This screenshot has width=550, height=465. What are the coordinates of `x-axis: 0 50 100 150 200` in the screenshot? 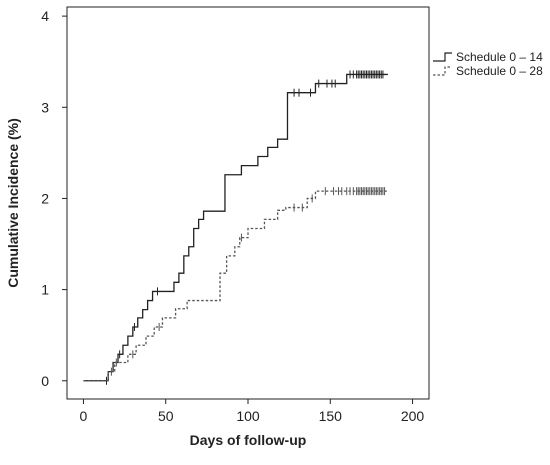 It's located at (252, 411).